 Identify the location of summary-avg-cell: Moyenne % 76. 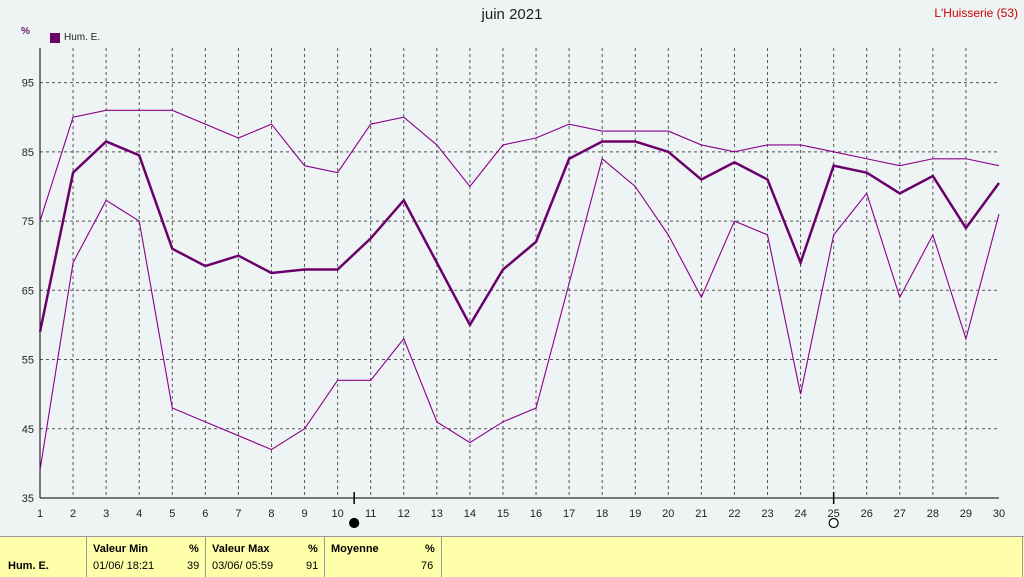
(383, 557).